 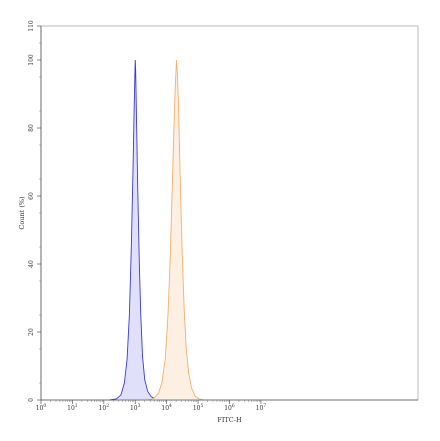 I want to click on y-tick-label: 20, so click(x=31, y=332).